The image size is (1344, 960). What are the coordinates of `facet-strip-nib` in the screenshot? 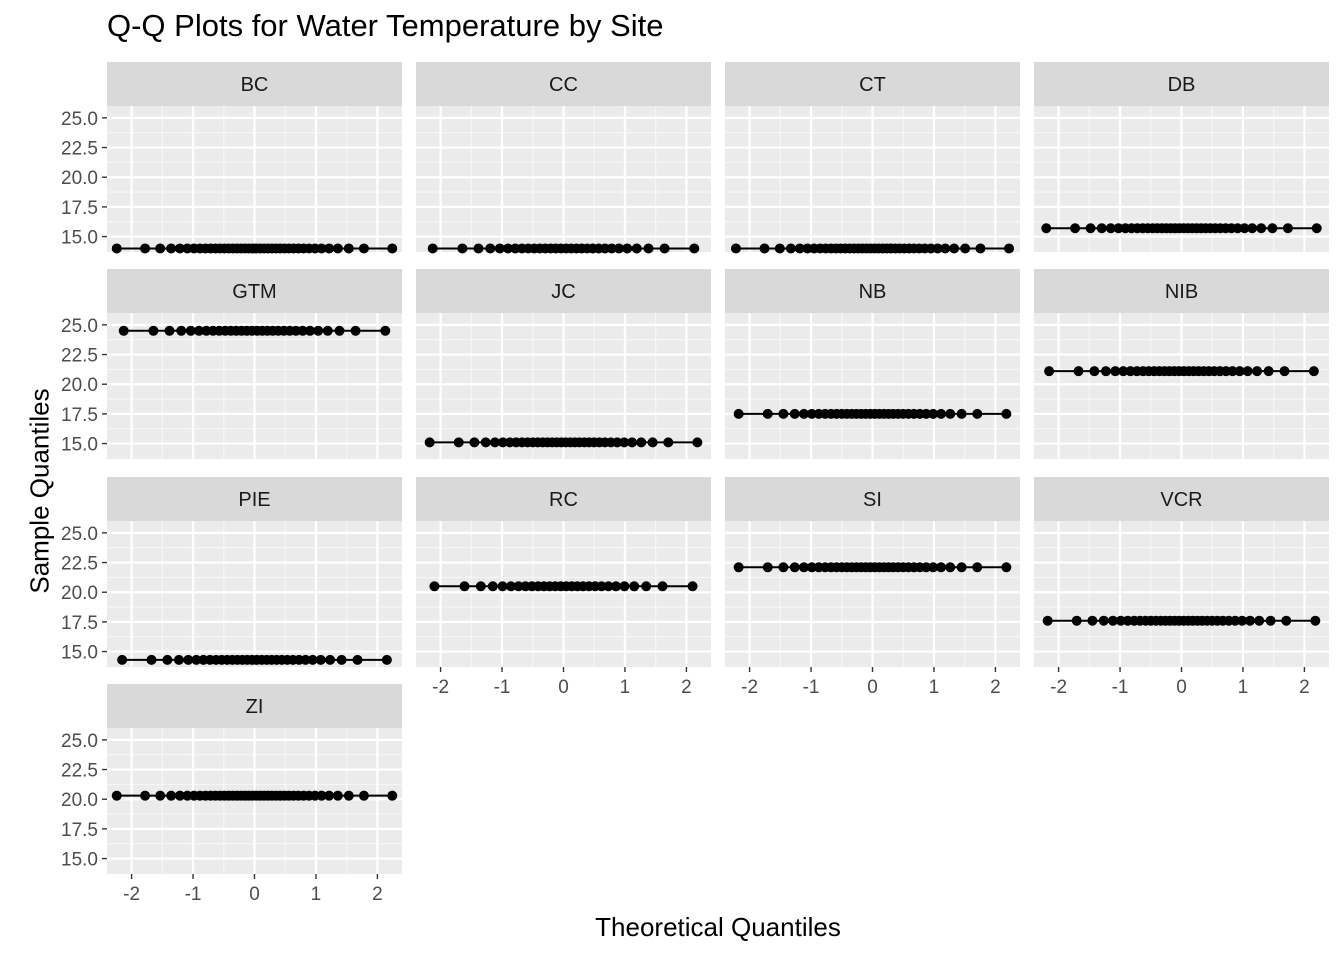 It's located at (1181, 291).